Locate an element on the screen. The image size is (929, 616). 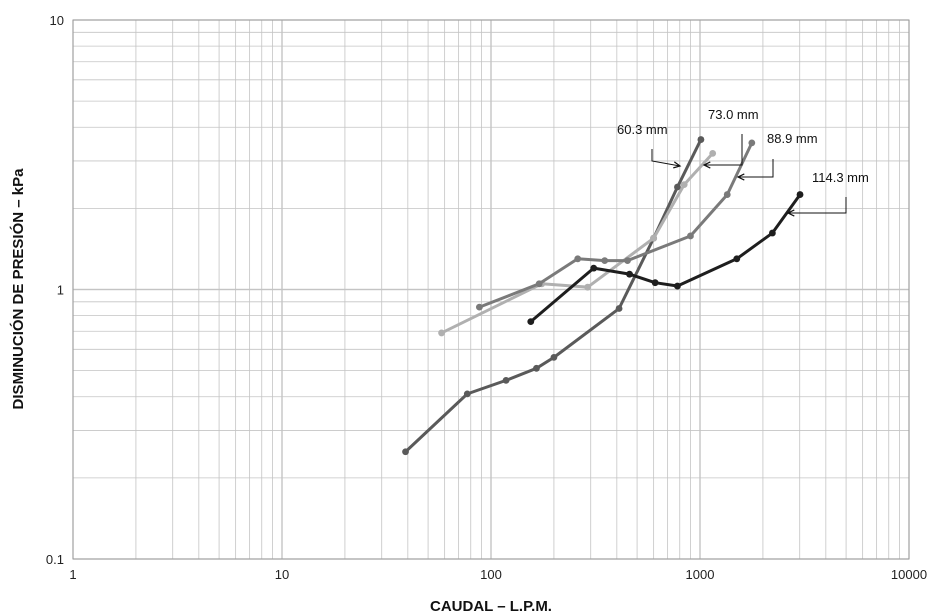
x-tick-label: 1 is located at coordinates (72, 574).